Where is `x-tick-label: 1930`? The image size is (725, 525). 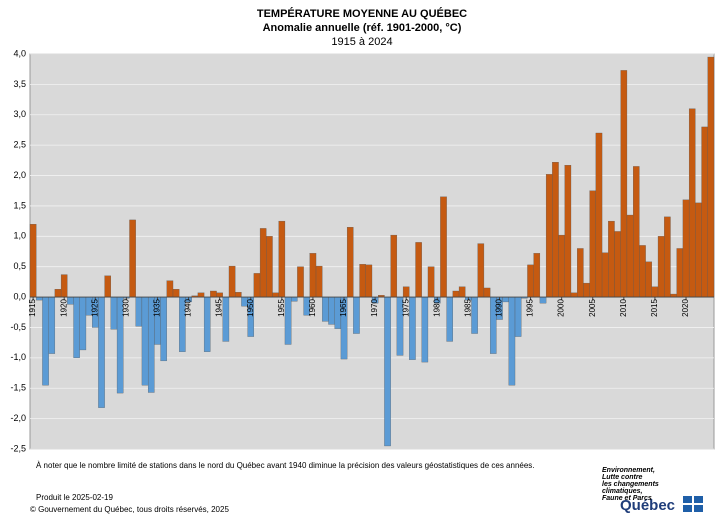
x-tick-label: 1930 is located at coordinates (125, 308).